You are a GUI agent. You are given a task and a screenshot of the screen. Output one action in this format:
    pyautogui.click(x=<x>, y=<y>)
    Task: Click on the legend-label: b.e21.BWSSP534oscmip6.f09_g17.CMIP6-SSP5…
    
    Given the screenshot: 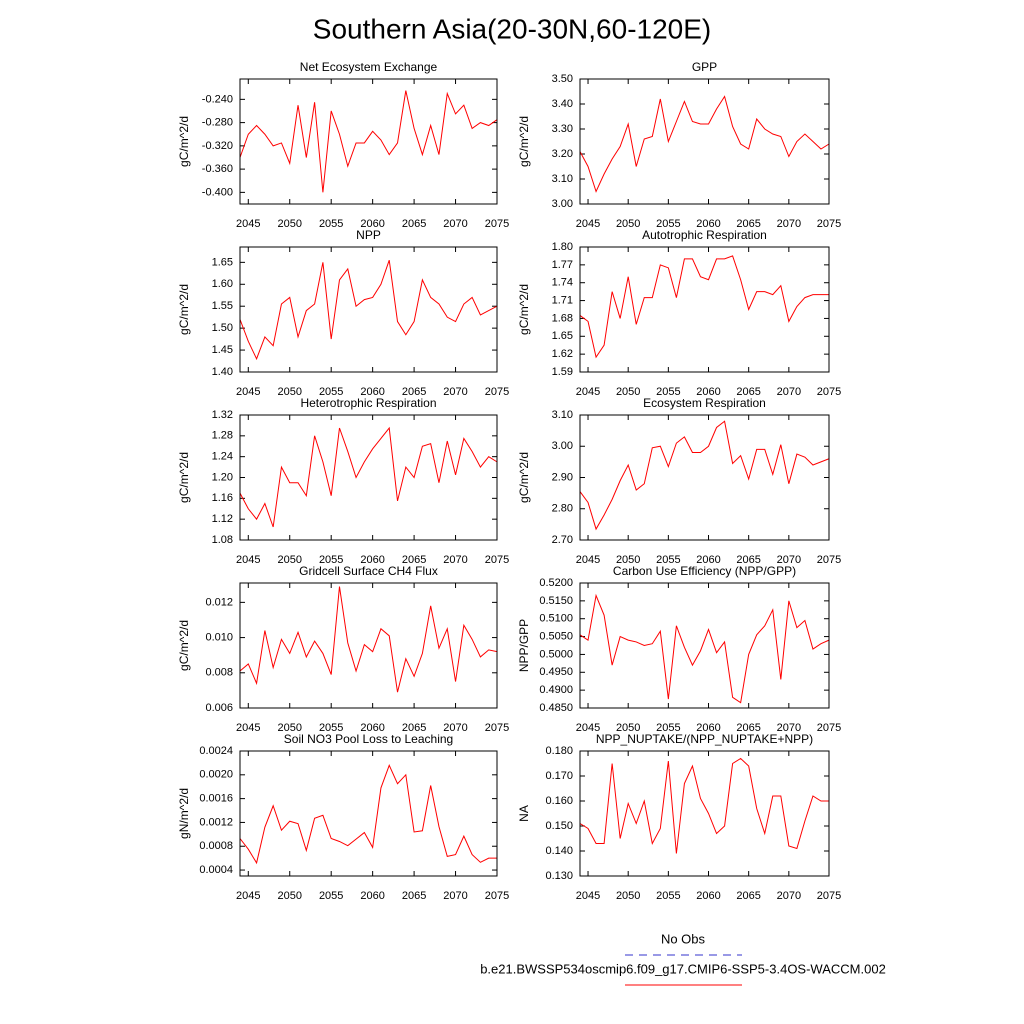 What is the action you would take?
    pyautogui.click(x=683, y=968)
    